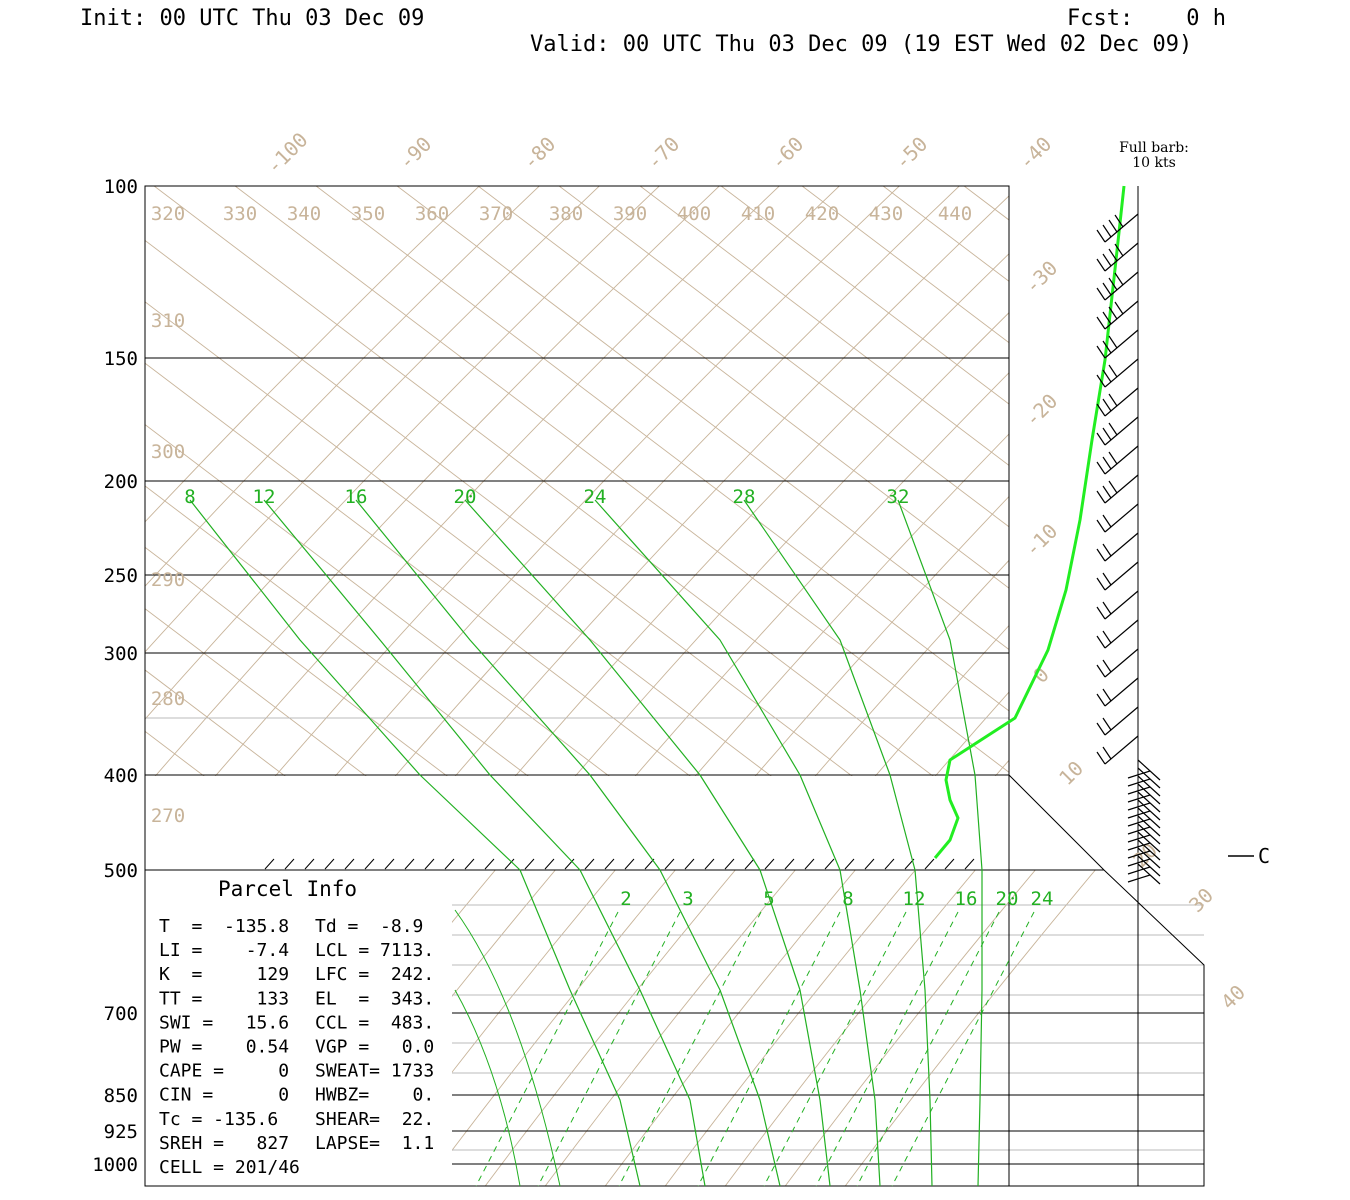 The width and height of the screenshot is (1350, 1200). Describe the element at coordinates (374, 998) in the screenshot. I see `parcel-info-right-3: EL = 343.` at that location.